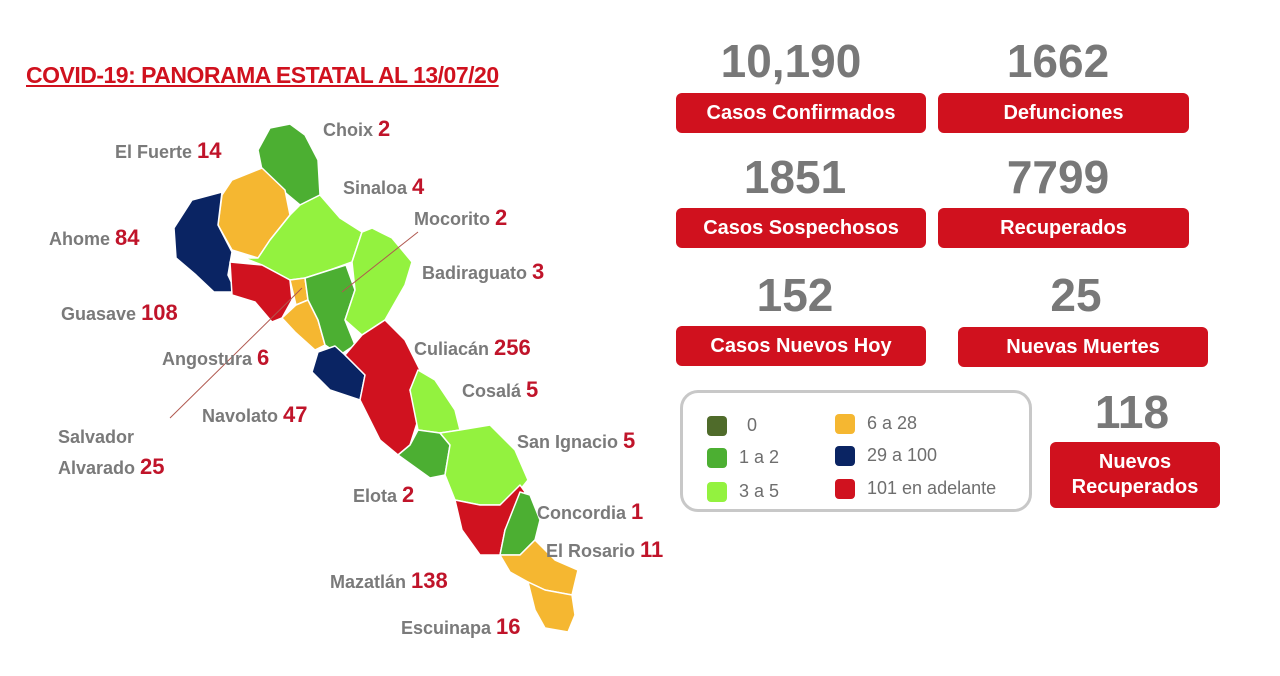 The height and width of the screenshot is (676, 1280). What do you see at coordinates (801, 113) in the screenshot?
I see `confirmed-cases-label: Casos Confirmados` at bounding box center [801, 113].